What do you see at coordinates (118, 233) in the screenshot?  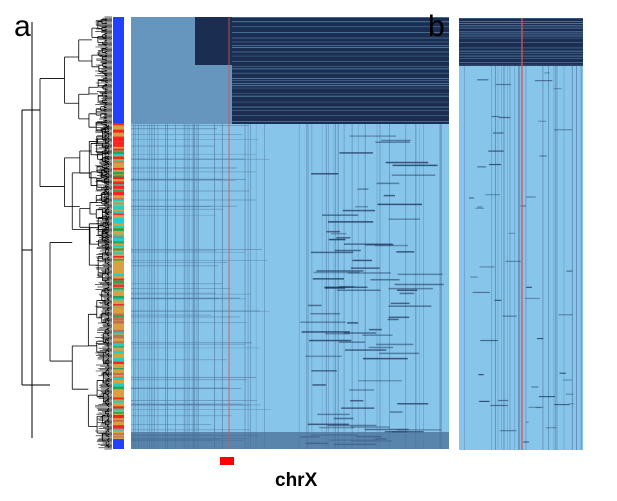 I see `cluster-color-bar` at bounding box center [118, 233].